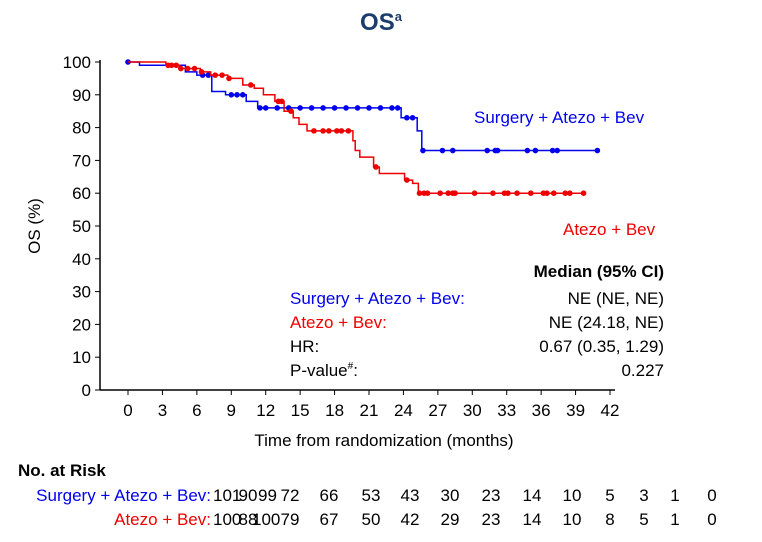  What do you see at coordinates (231, 410) in the screenshot?
I see `x-tick-label: 9` at bounding box center [231, 410].